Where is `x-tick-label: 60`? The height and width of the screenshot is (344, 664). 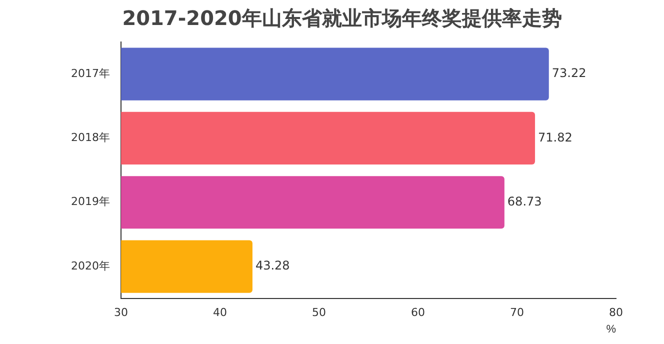
x-tick-label: 60 is located at coordinates (418, 313).